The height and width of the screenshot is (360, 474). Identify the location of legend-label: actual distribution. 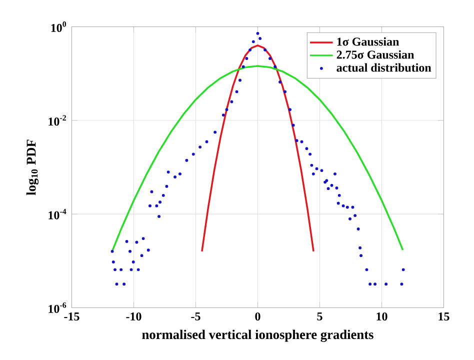
(384, 67).